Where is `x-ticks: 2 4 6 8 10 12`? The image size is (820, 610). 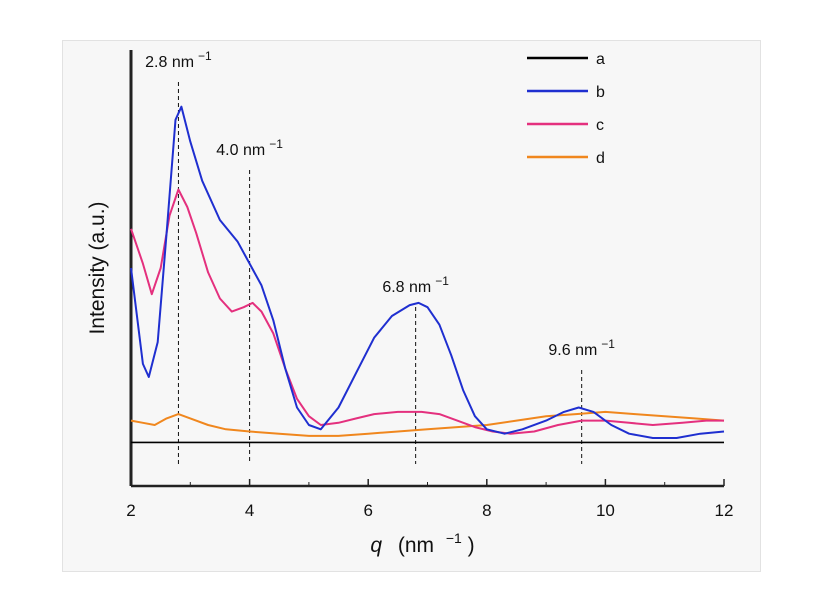
x-ticks: 2 4 6 8 10 12 is located at coordinates (429, 499).